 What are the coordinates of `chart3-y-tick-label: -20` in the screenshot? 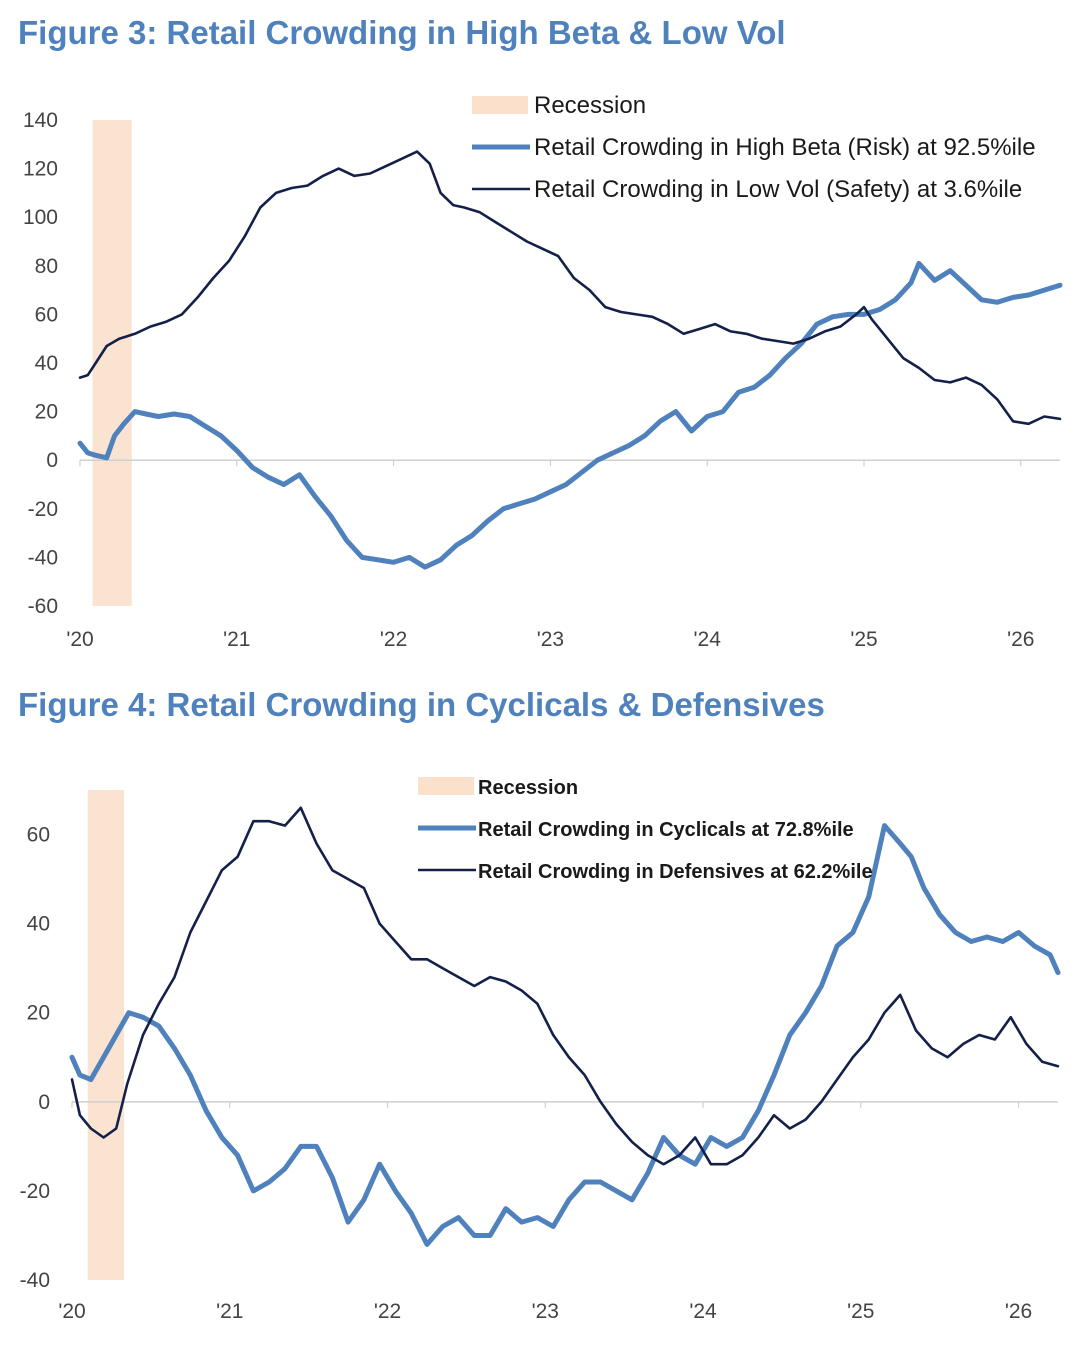 It's located at (43, 509).